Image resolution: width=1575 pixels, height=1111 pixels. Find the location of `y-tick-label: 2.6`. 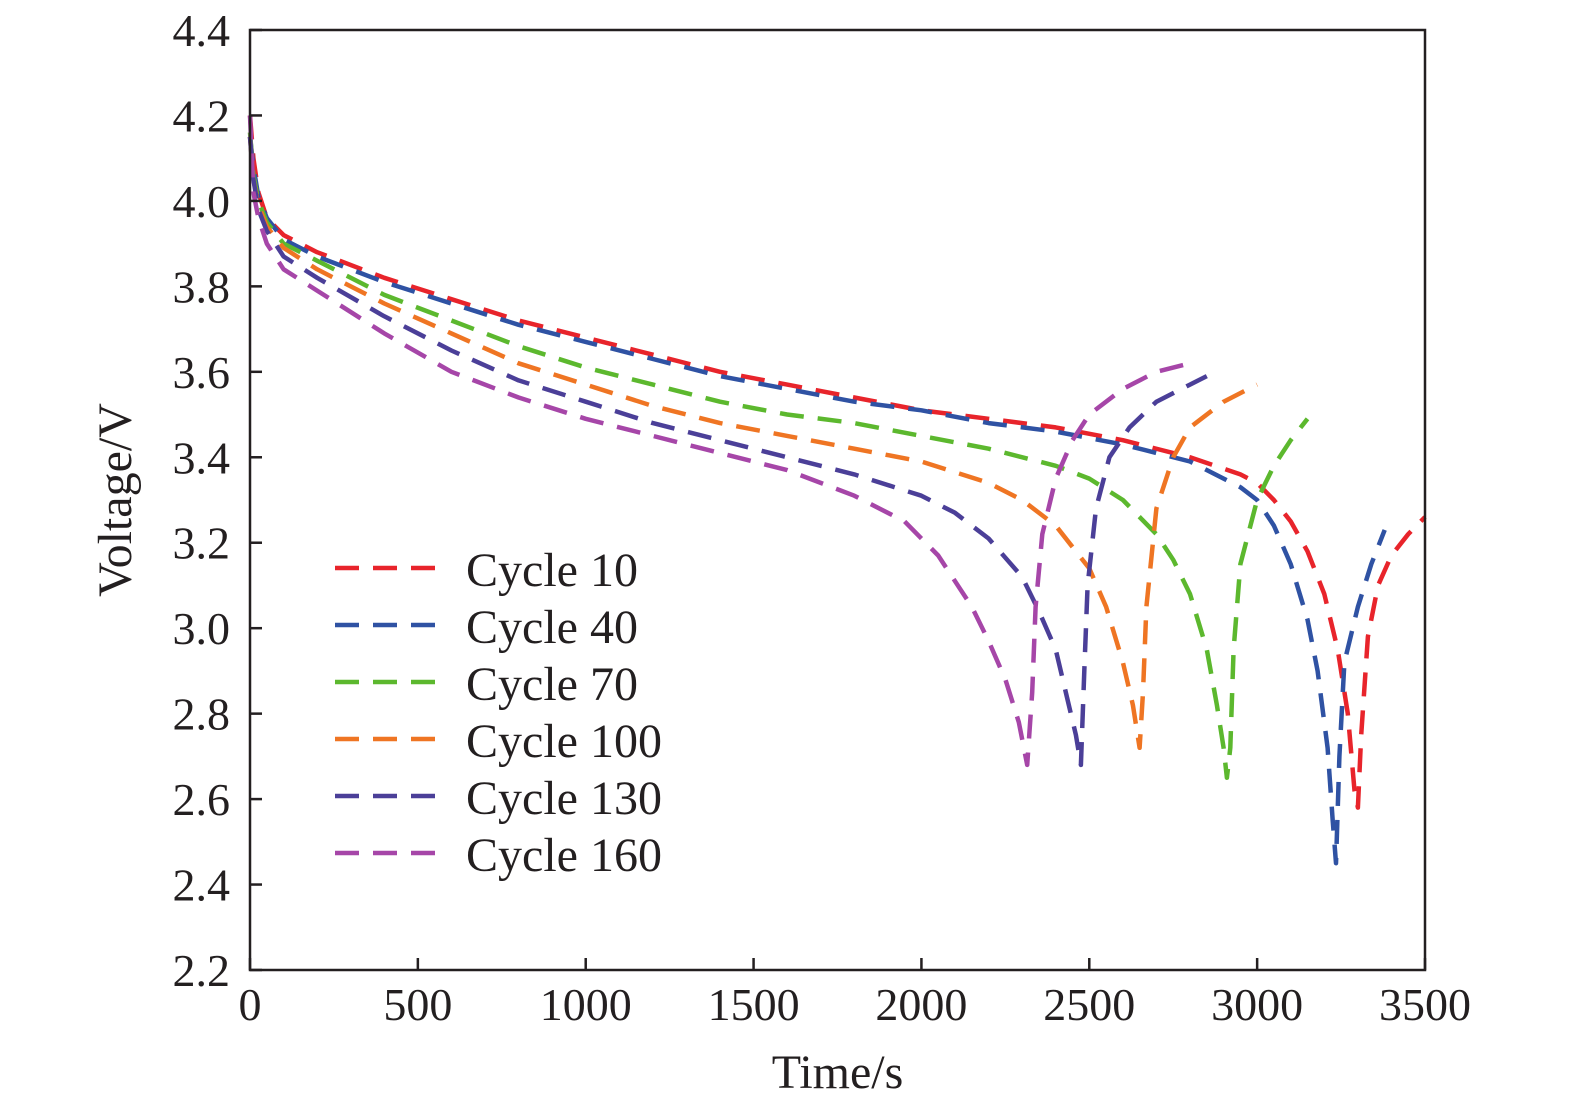

y-tick-label: 2.6 is located at coordinates (202, 799).